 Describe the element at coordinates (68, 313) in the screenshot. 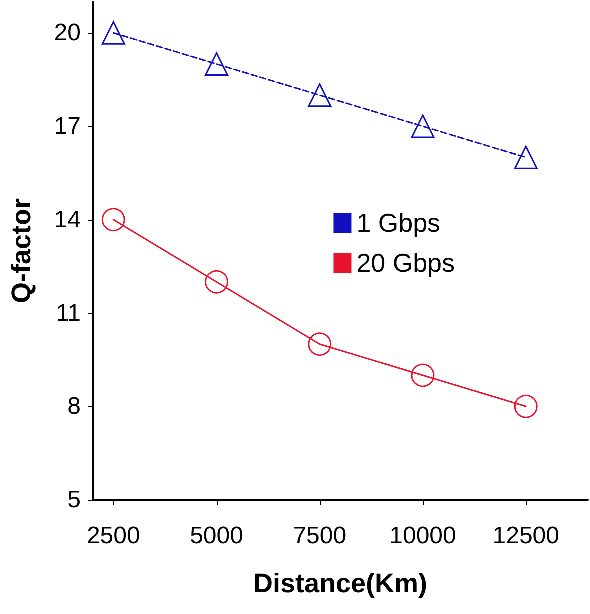

I see `y-tick-label: 11` at that location.